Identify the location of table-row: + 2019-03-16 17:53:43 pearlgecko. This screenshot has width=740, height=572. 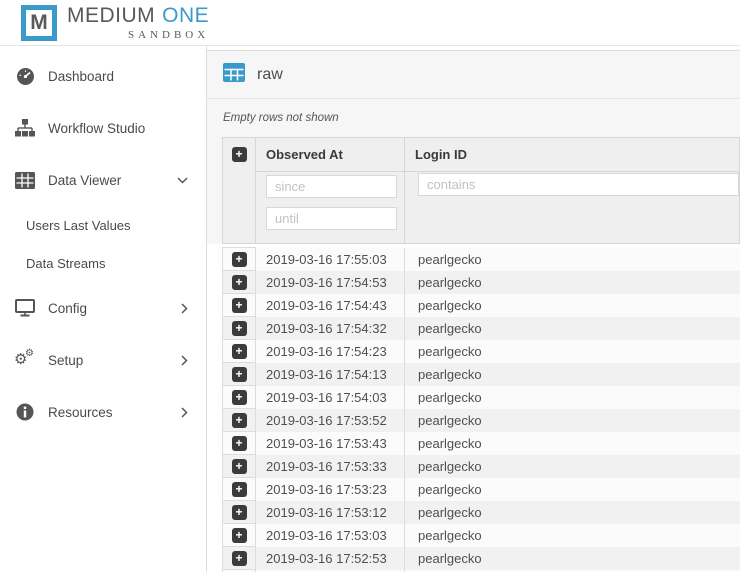
(481, 443).